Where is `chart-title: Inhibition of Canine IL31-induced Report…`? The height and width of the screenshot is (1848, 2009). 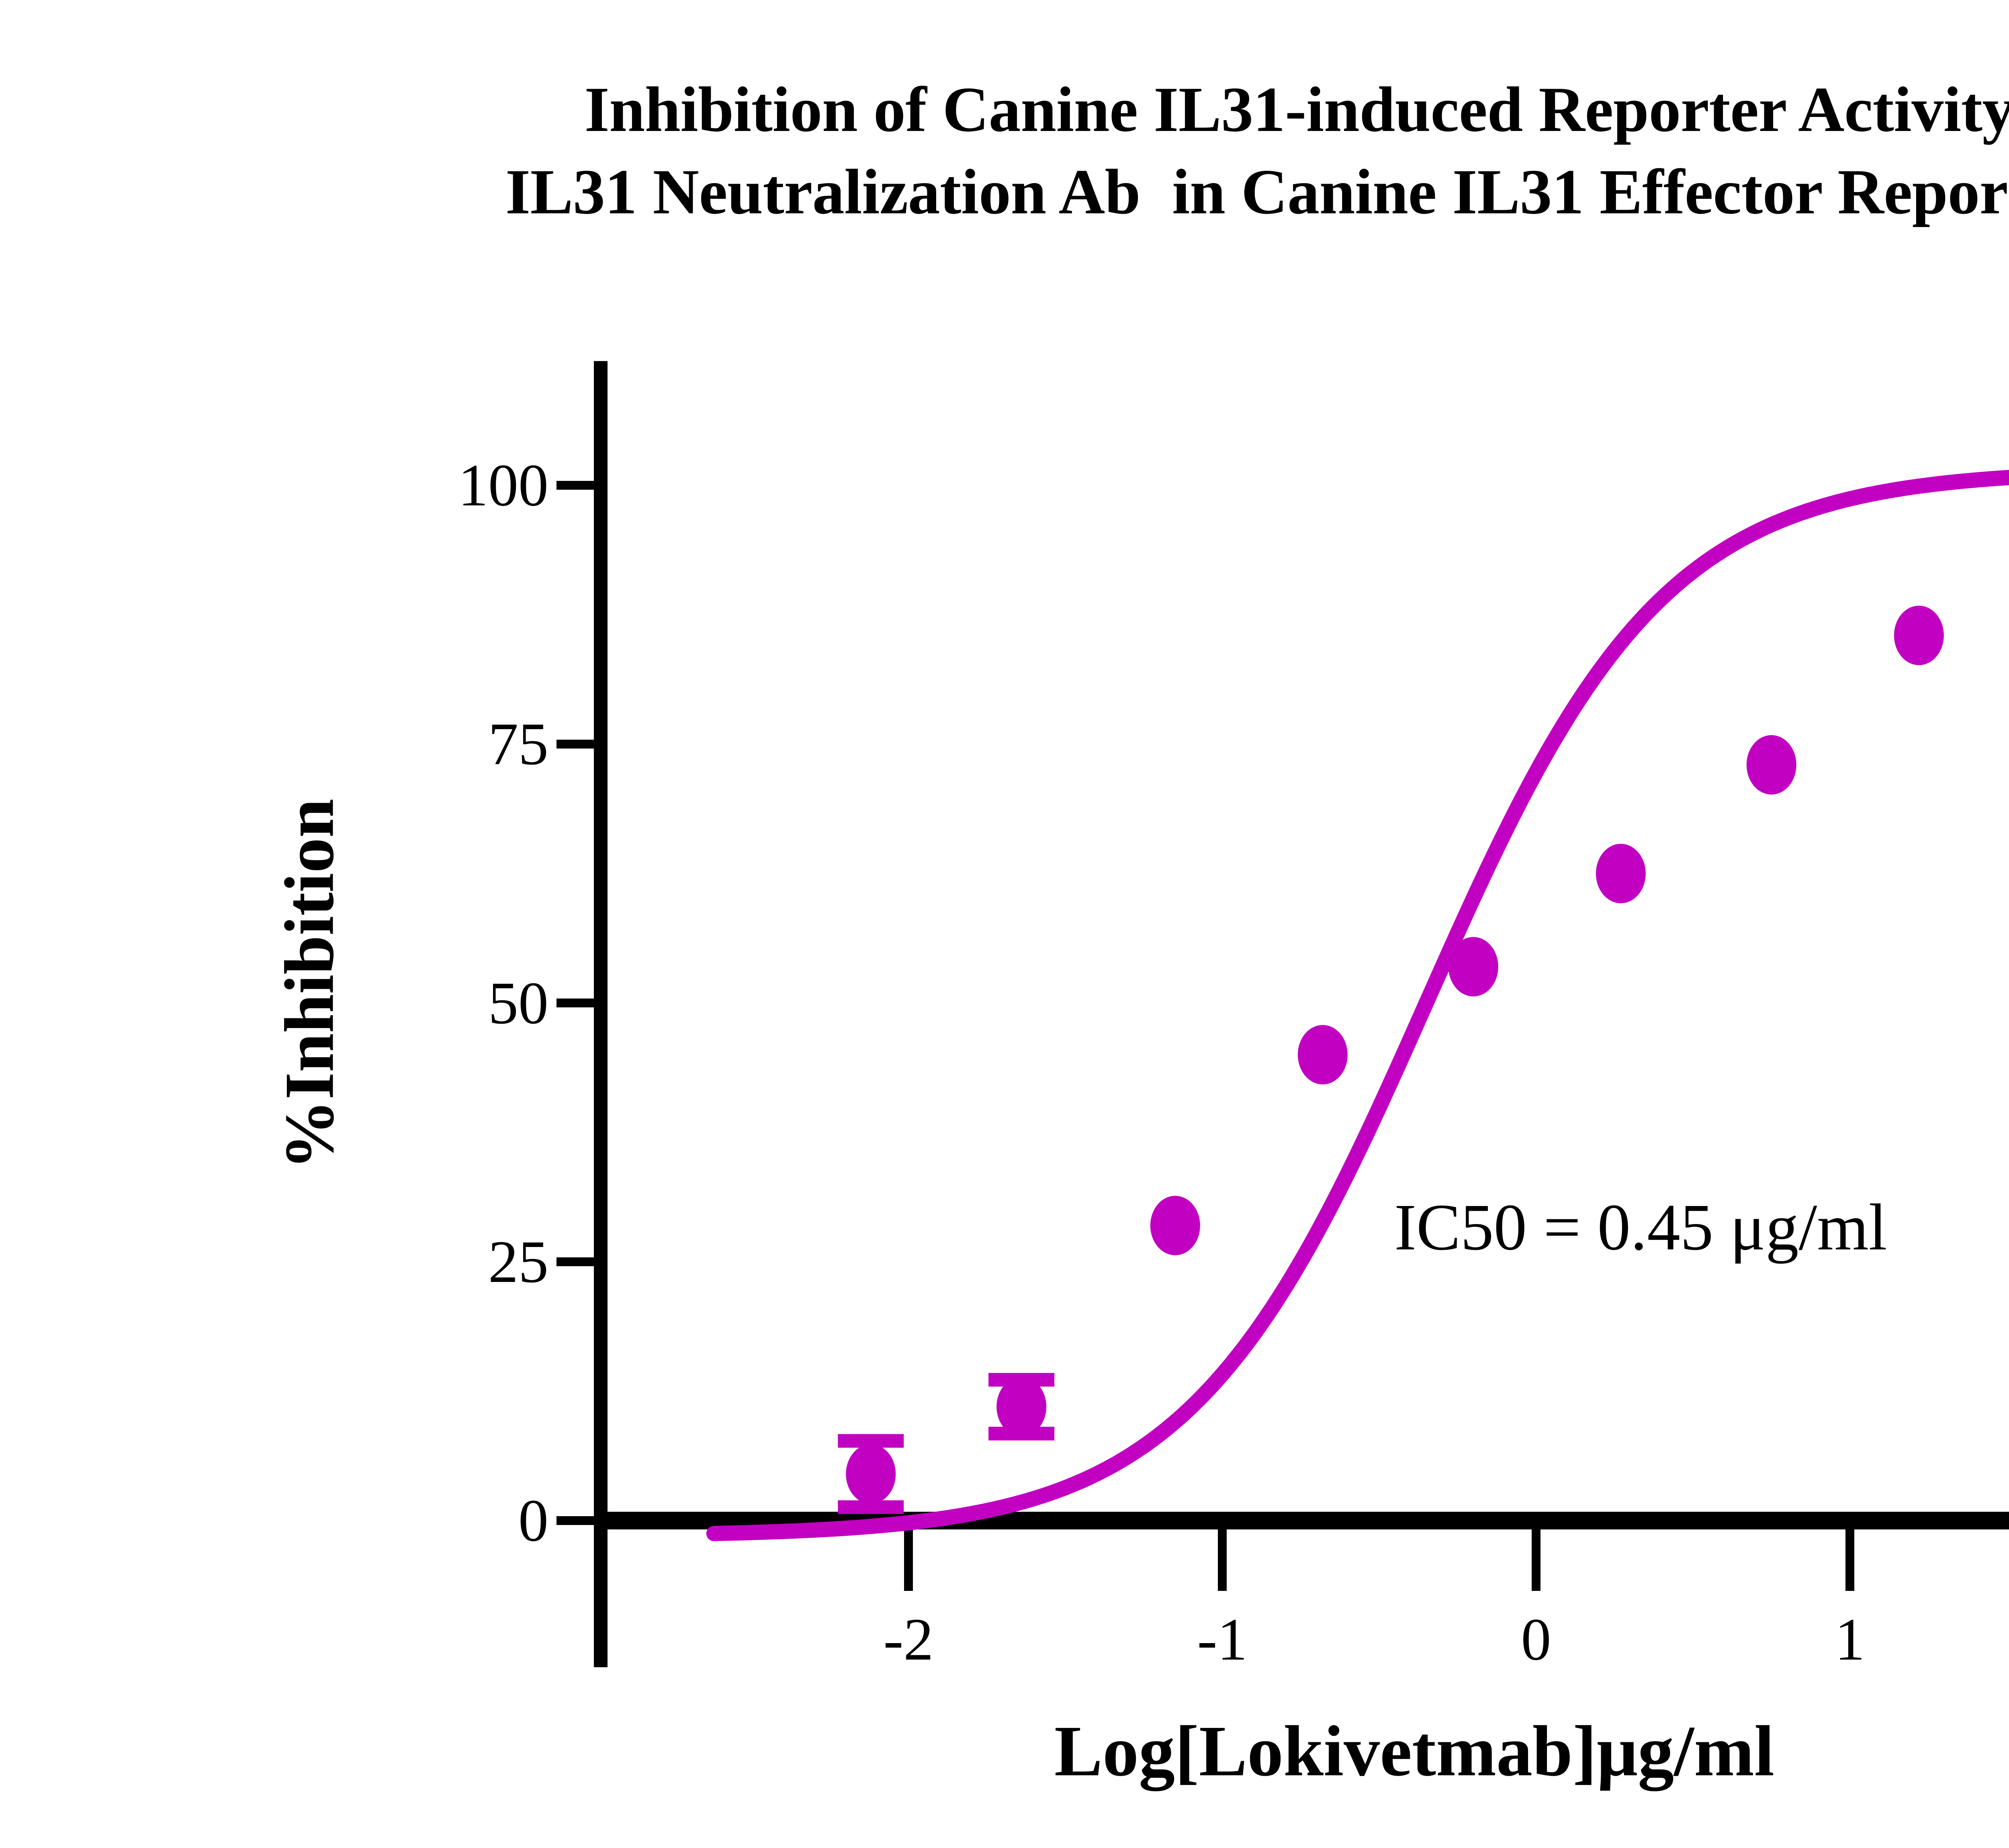
chart-title: Inhibition of Canine IL31-induced Report… is located at coordinates (1004, 150).